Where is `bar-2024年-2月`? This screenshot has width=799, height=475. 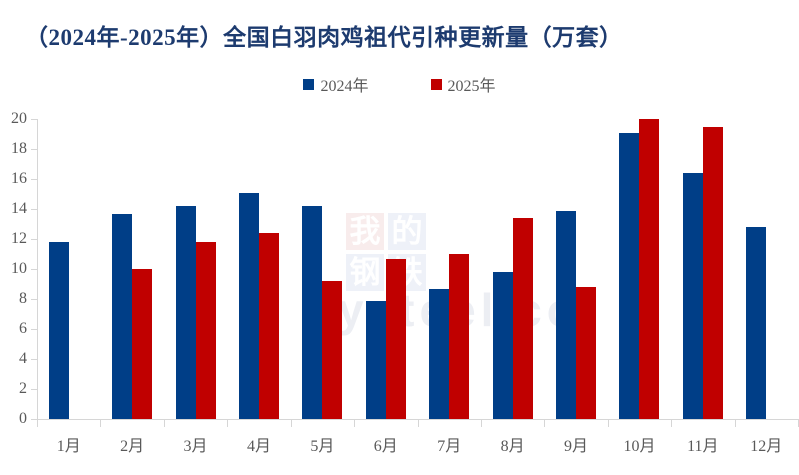
bar-2024年-2月 is located at coordinates (122, 316).